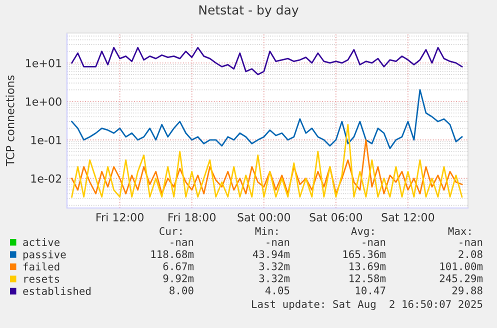 This screenshot has width=497, height=328. I want to click on chart-title: Netstat - by day, so click(248, 11).